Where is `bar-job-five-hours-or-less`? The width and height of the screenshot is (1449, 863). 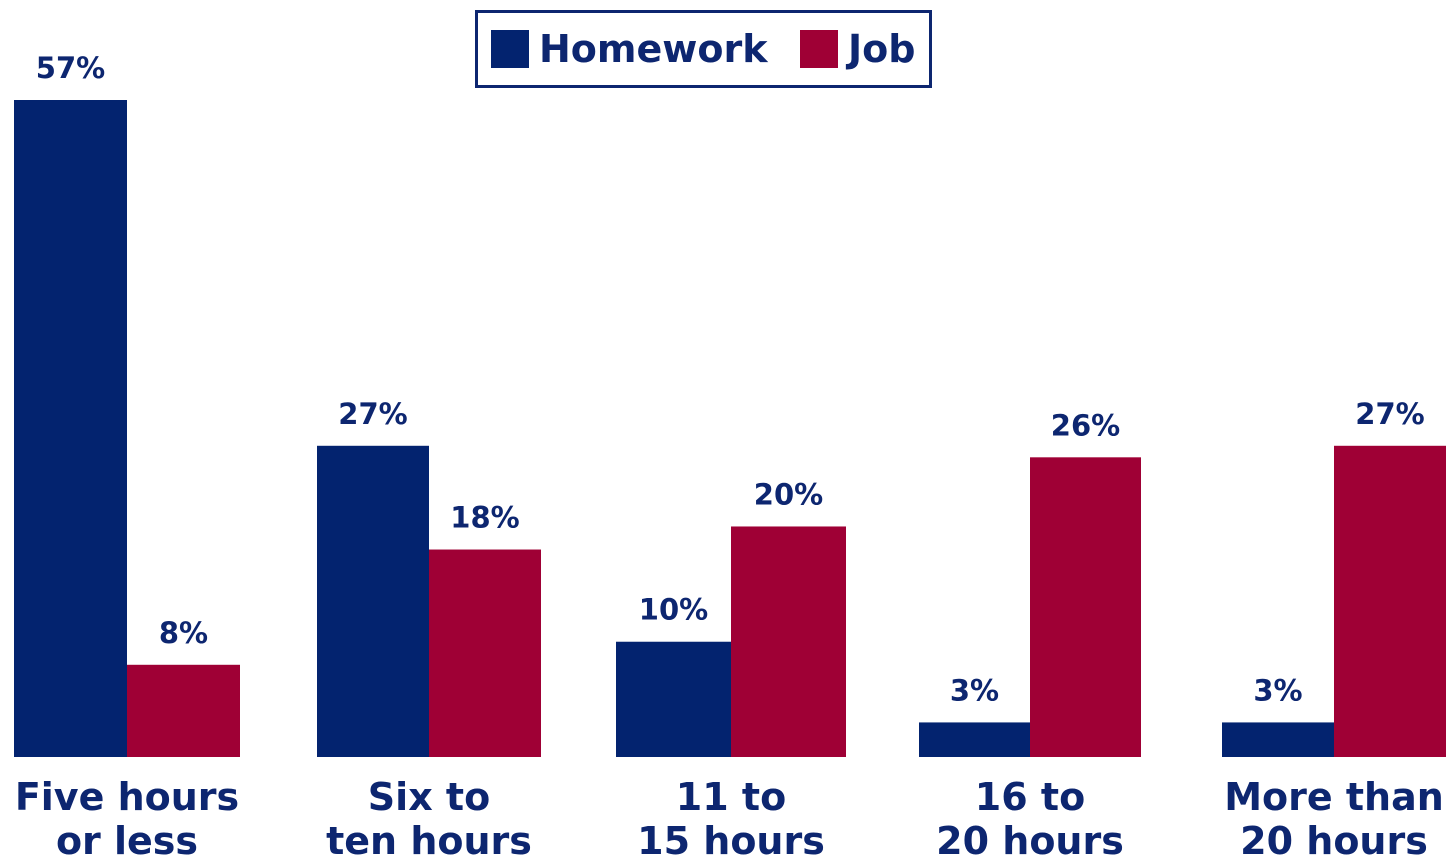 bar-job-five-hours-or-less is located at coordinates (183, 710).